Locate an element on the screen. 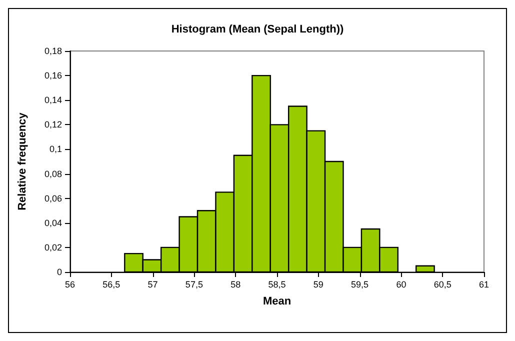 Image resolution: width=515 pixels, height=341 pixels. x-tick-label: 59 is located at coordinates (318, 285).